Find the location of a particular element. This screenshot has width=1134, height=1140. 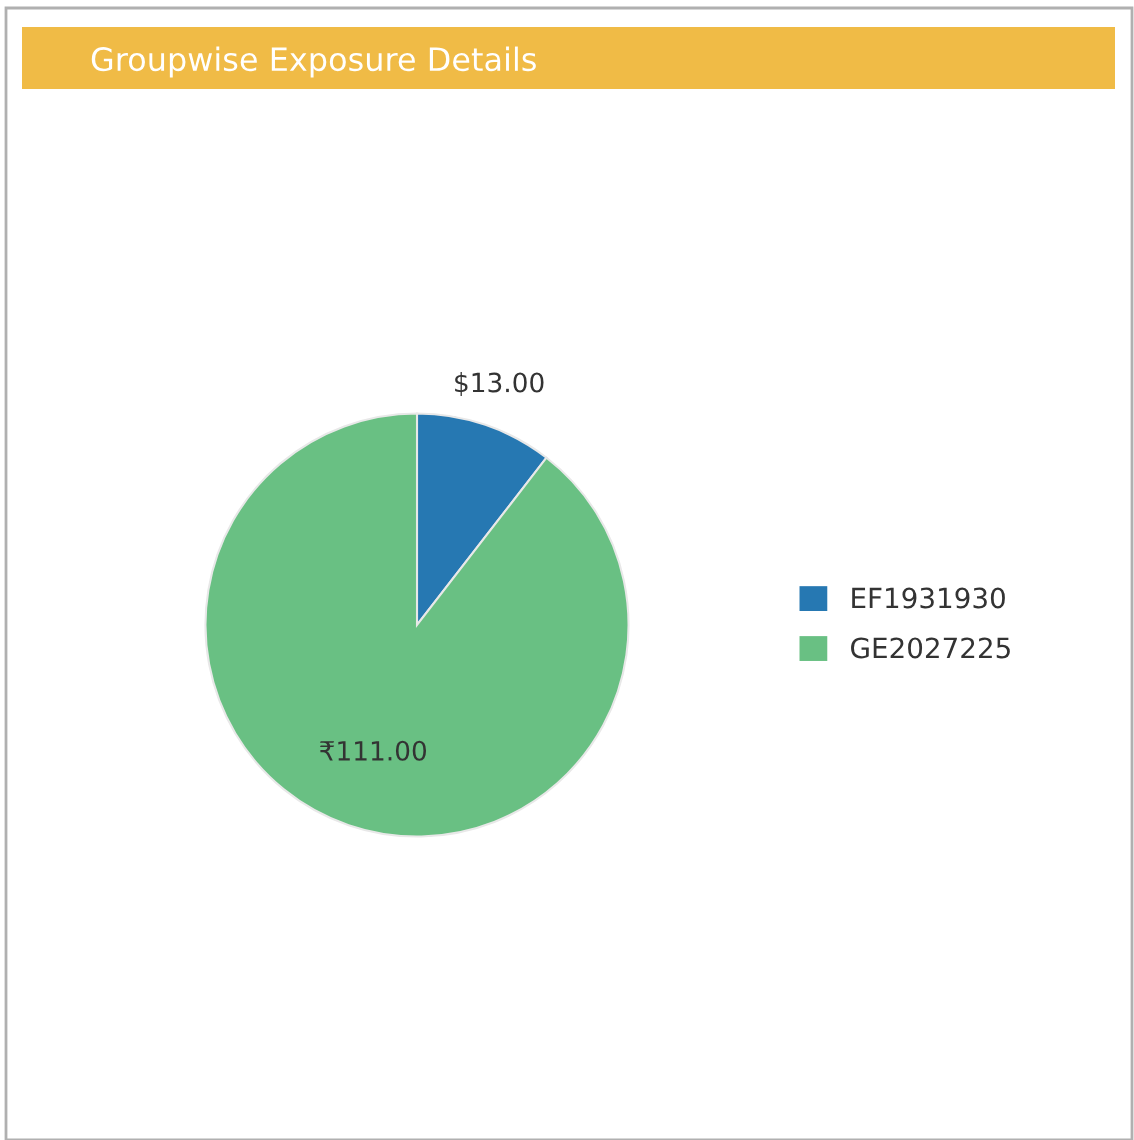

pie-slice is located at coordinates (417, 625).